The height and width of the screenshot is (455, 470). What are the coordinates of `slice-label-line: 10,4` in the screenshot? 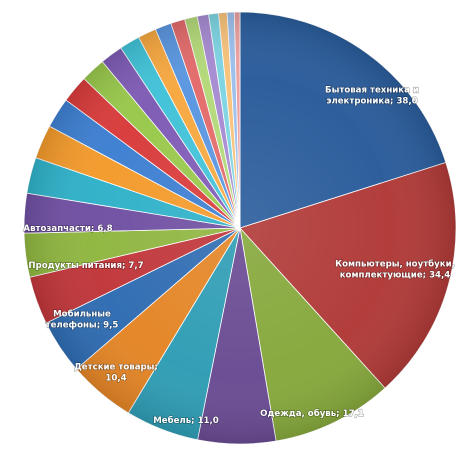 It's located at (115, 379).